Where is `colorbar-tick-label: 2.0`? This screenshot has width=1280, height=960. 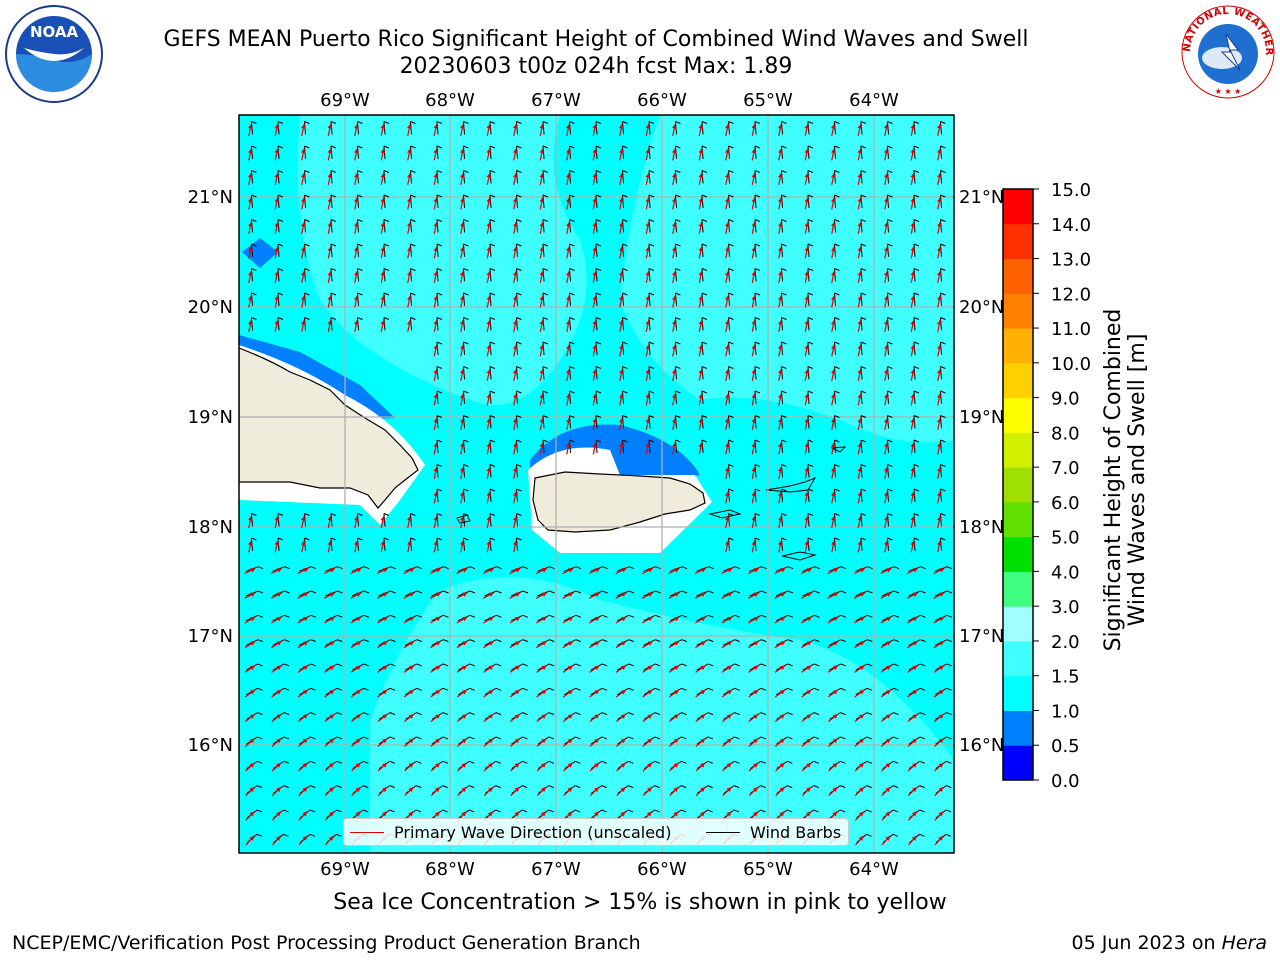
colorbar-tick-label: 2.0 is located at coordinates (1065, 642).